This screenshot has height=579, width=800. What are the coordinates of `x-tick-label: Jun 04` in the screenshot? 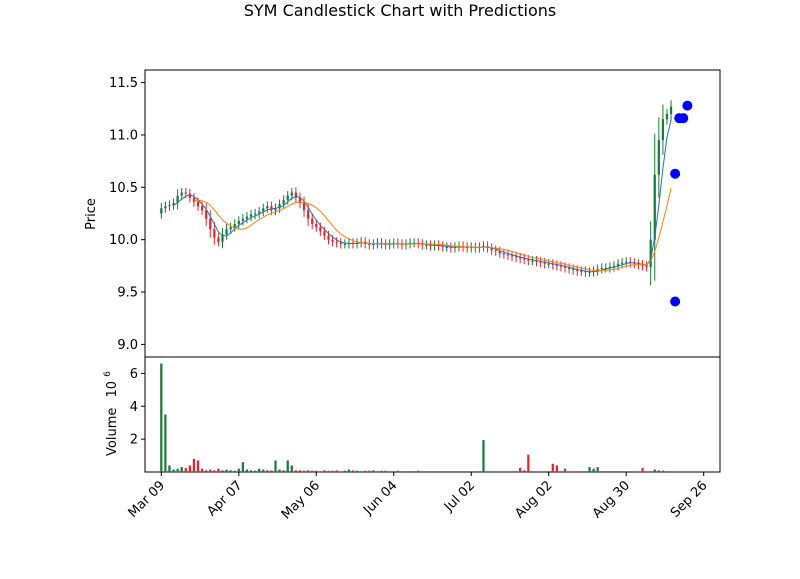 It's located at (380, 498).